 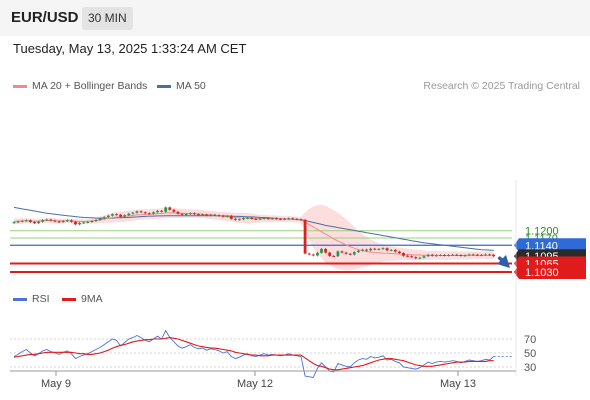 What do you see at coordinates (255, 384) in the screenshot?
I see `x-tick-label: May 12` at bounding box center [255, 384].